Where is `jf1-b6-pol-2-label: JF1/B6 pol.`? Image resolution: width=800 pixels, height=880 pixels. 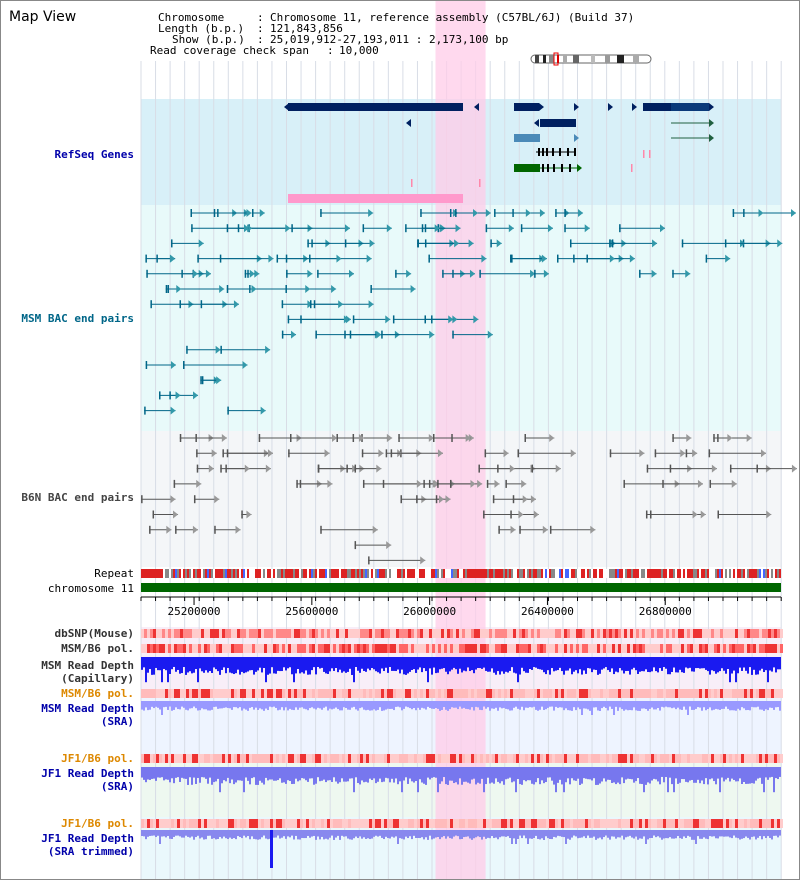 jf1-b6-pol-2-label: JF1/B6 pol. is located at coordinates (97, 823).